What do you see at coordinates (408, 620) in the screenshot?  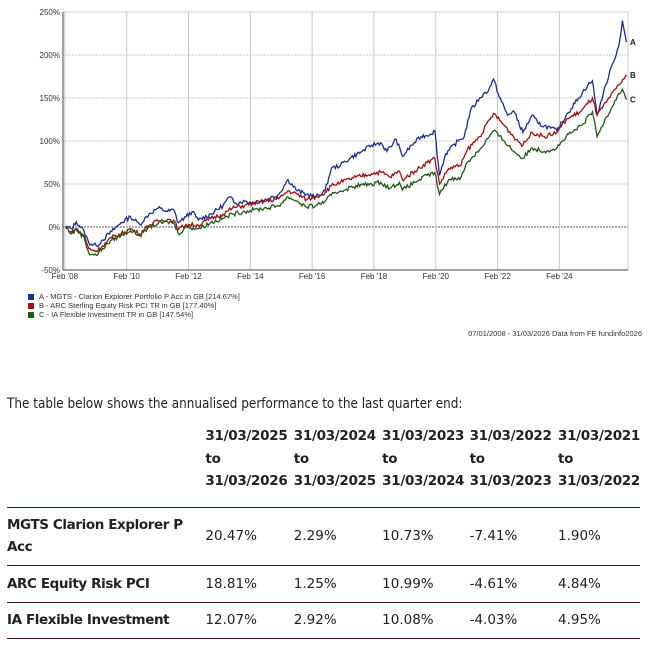 I see `cell: 10.08%` at bounding box center [408, 620].